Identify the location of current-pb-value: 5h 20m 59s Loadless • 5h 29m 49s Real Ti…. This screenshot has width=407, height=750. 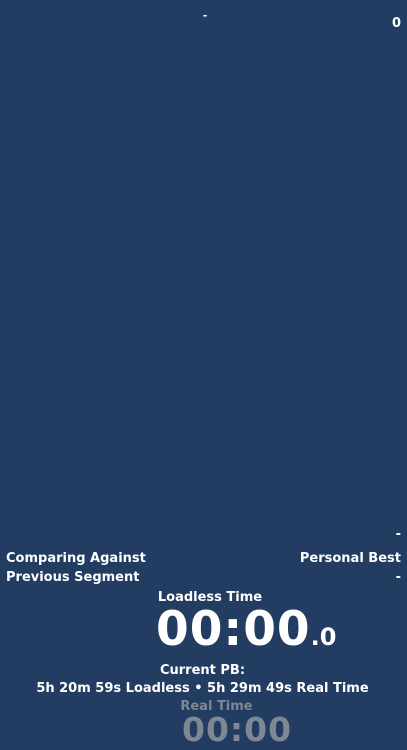
(202, 688).